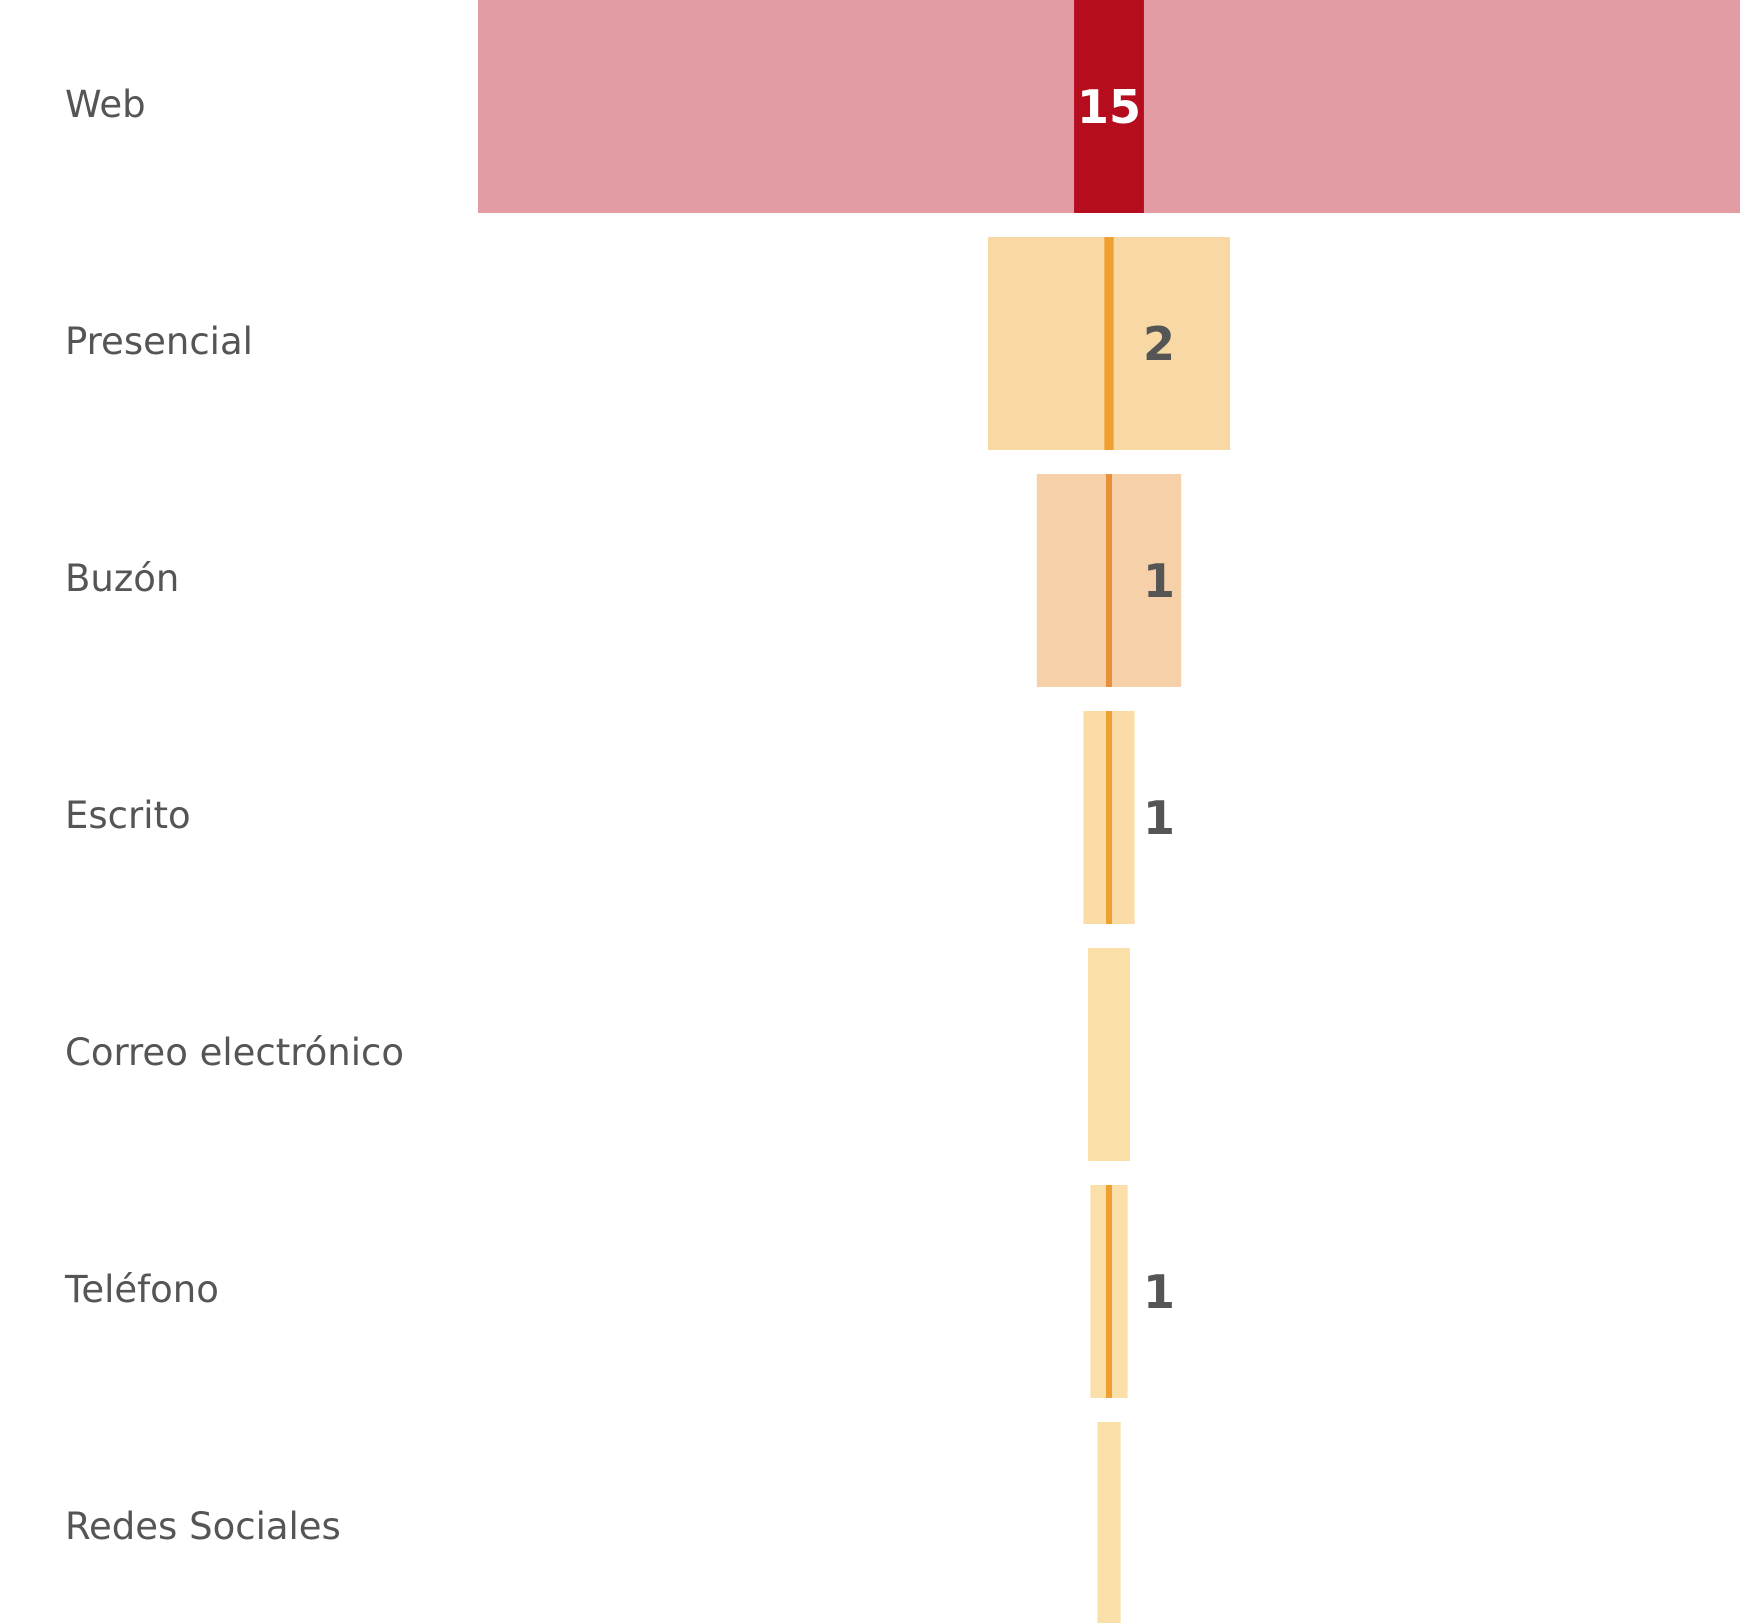 This screenshot has height=1623, width=1740. I want to click on category-label: Redes Sociales, so click(203, 1526).